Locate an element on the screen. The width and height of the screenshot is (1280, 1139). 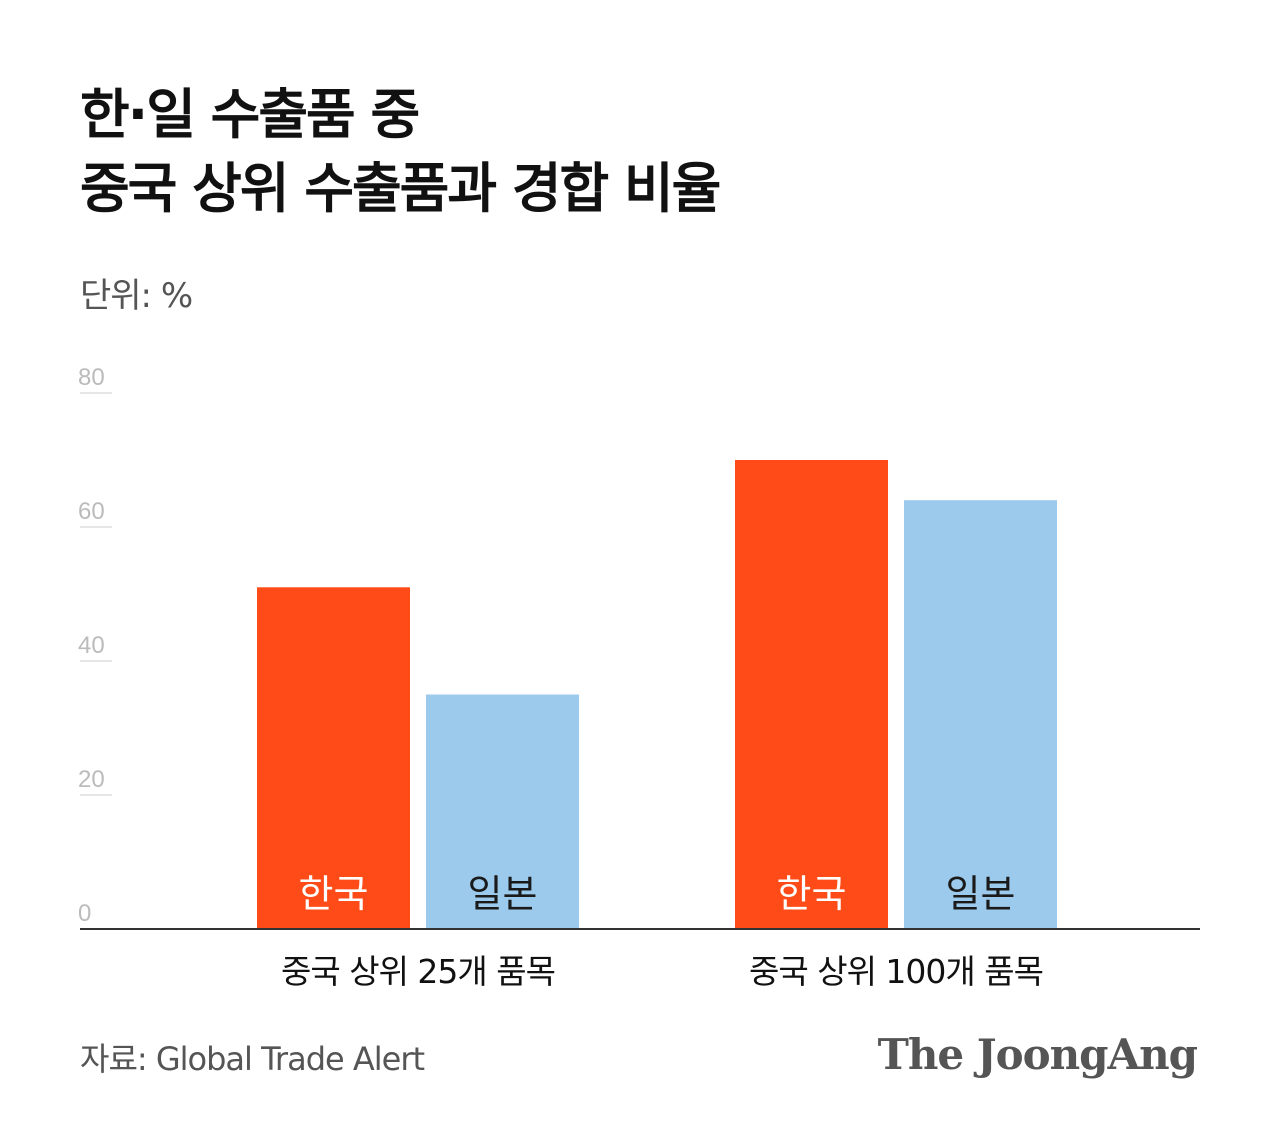
source-note: 자료: Global Trade Alert is located at coordinates (252, 1059).